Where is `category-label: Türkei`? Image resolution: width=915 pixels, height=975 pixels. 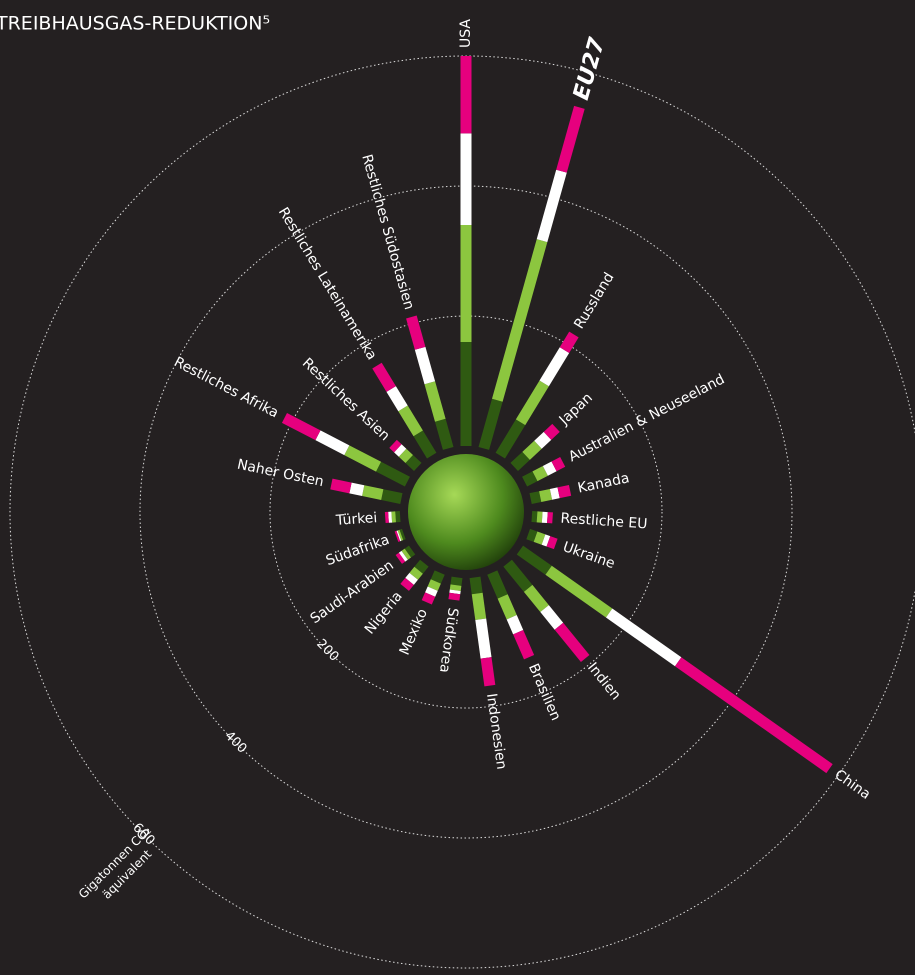
category-label: Türkei is located at coordinates (355, 519).